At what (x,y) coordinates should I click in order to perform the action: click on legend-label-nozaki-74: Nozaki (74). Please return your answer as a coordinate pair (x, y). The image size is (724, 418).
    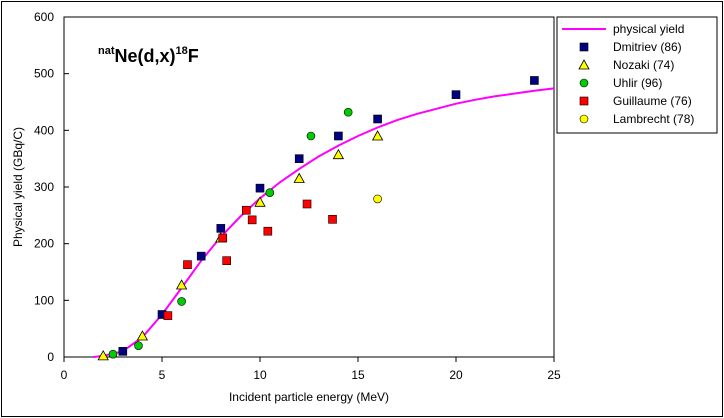
    Looking at the image, I should click on (643, 65).